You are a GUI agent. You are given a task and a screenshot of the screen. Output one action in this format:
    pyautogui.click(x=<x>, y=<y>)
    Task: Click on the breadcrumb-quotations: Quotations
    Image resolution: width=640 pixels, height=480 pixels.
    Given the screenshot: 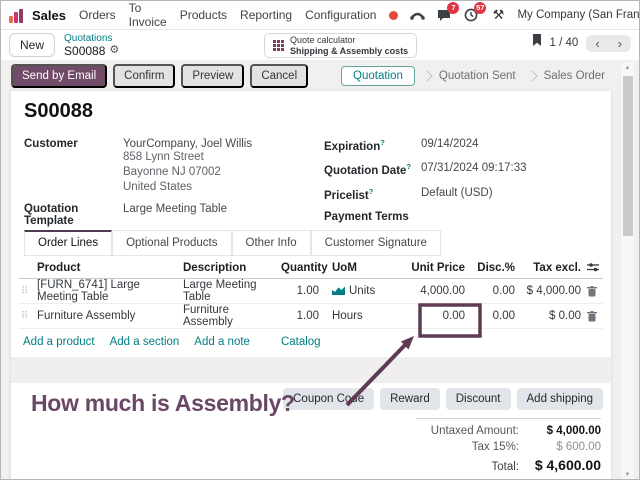 What is the action you would take?
    pyautogui.click(x=88, y=38)
    